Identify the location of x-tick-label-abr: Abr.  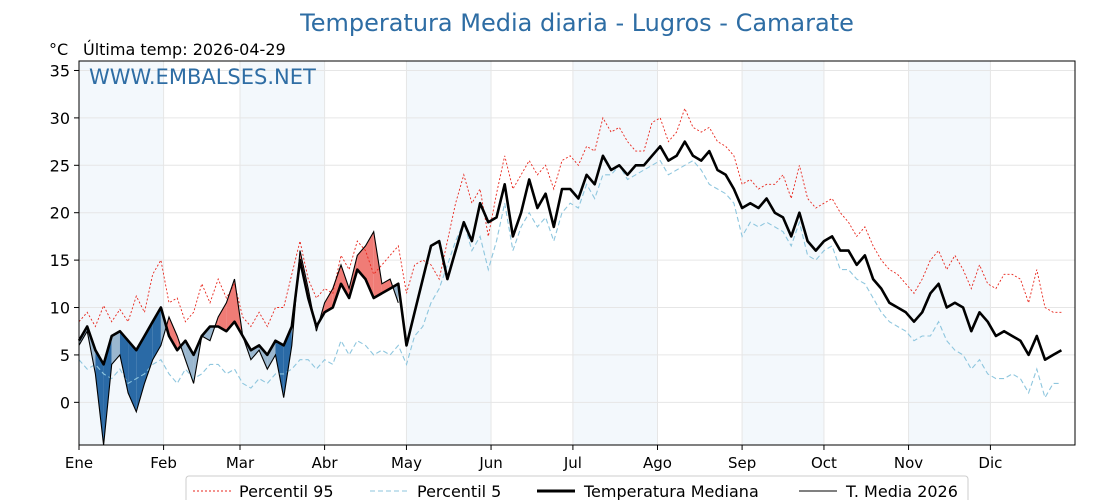
(325, 463).